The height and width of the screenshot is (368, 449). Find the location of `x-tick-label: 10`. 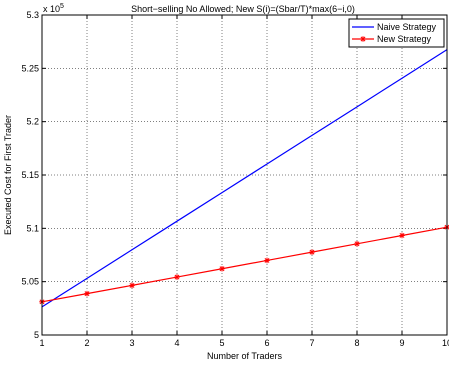

x-tick-label: 10 is located at coordinates (445, 343).